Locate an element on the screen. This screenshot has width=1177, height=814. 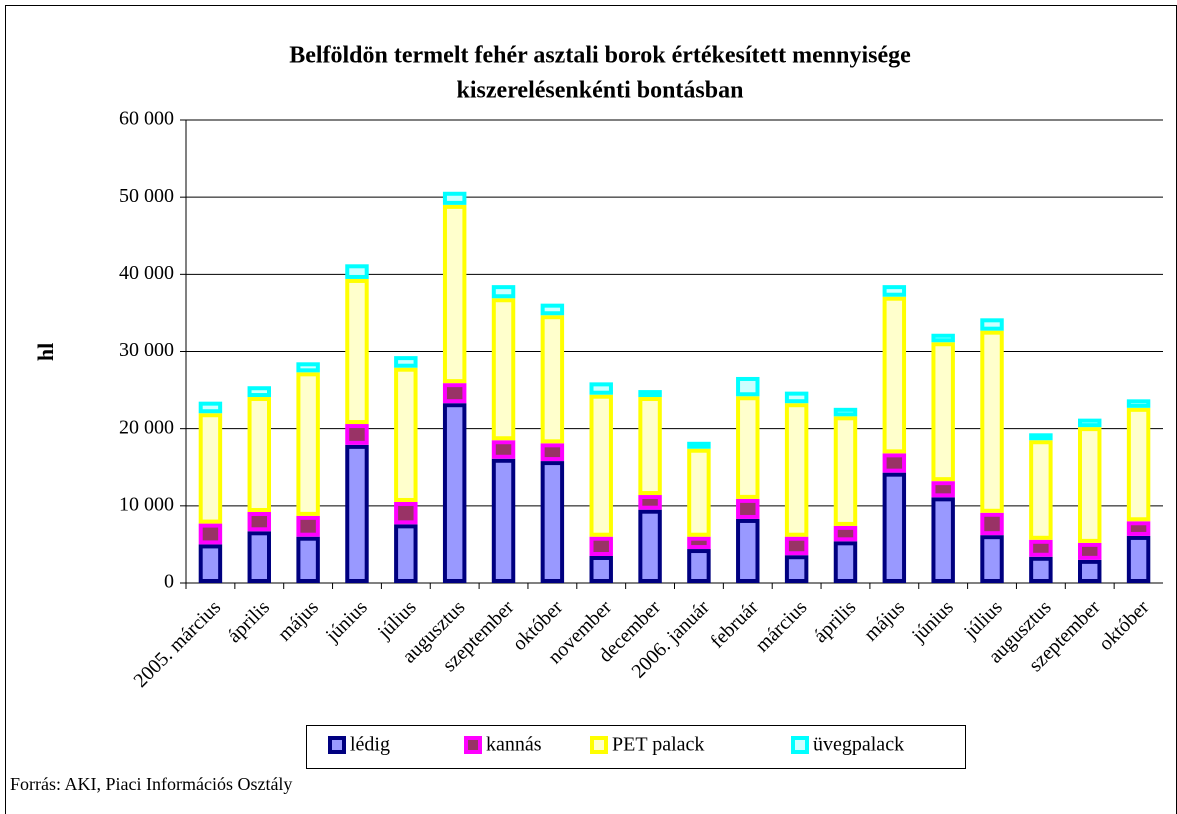
y-tick-label: 50 000 is located at coordinates (146, 196).